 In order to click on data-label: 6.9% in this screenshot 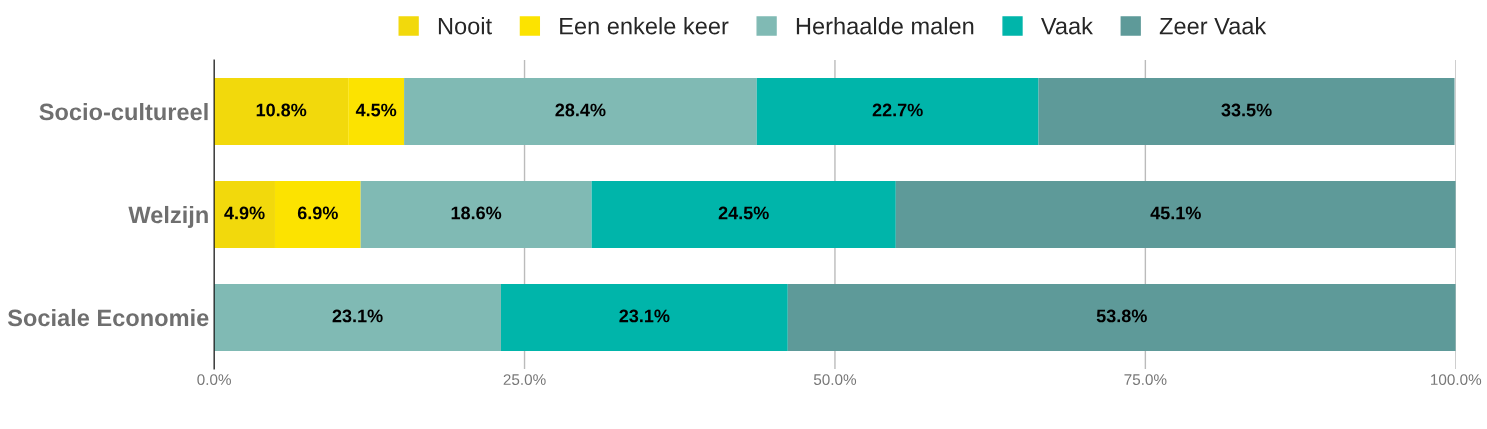, I will do `click(317, 213)`.